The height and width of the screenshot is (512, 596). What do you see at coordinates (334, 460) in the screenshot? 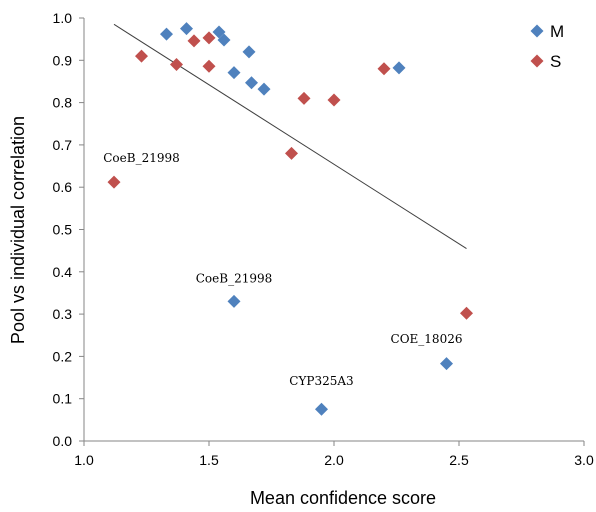
I see `x-tick-label: 2.0` at bounding box center [334, 460].